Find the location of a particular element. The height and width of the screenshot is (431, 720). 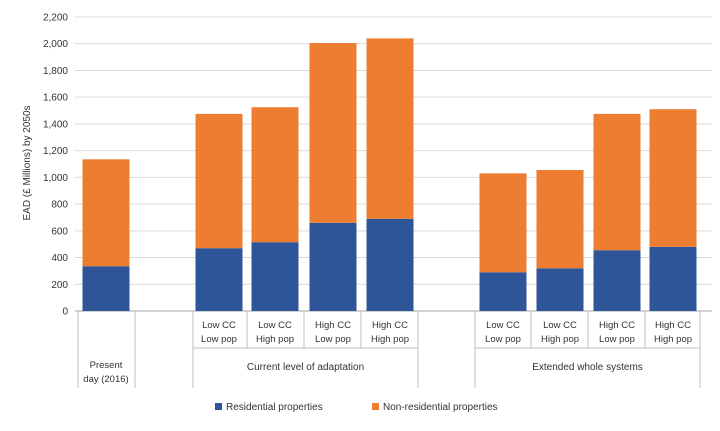

y-axis-label: EAD (£ Millions) by 2050s is located at coordinates (27, 162).